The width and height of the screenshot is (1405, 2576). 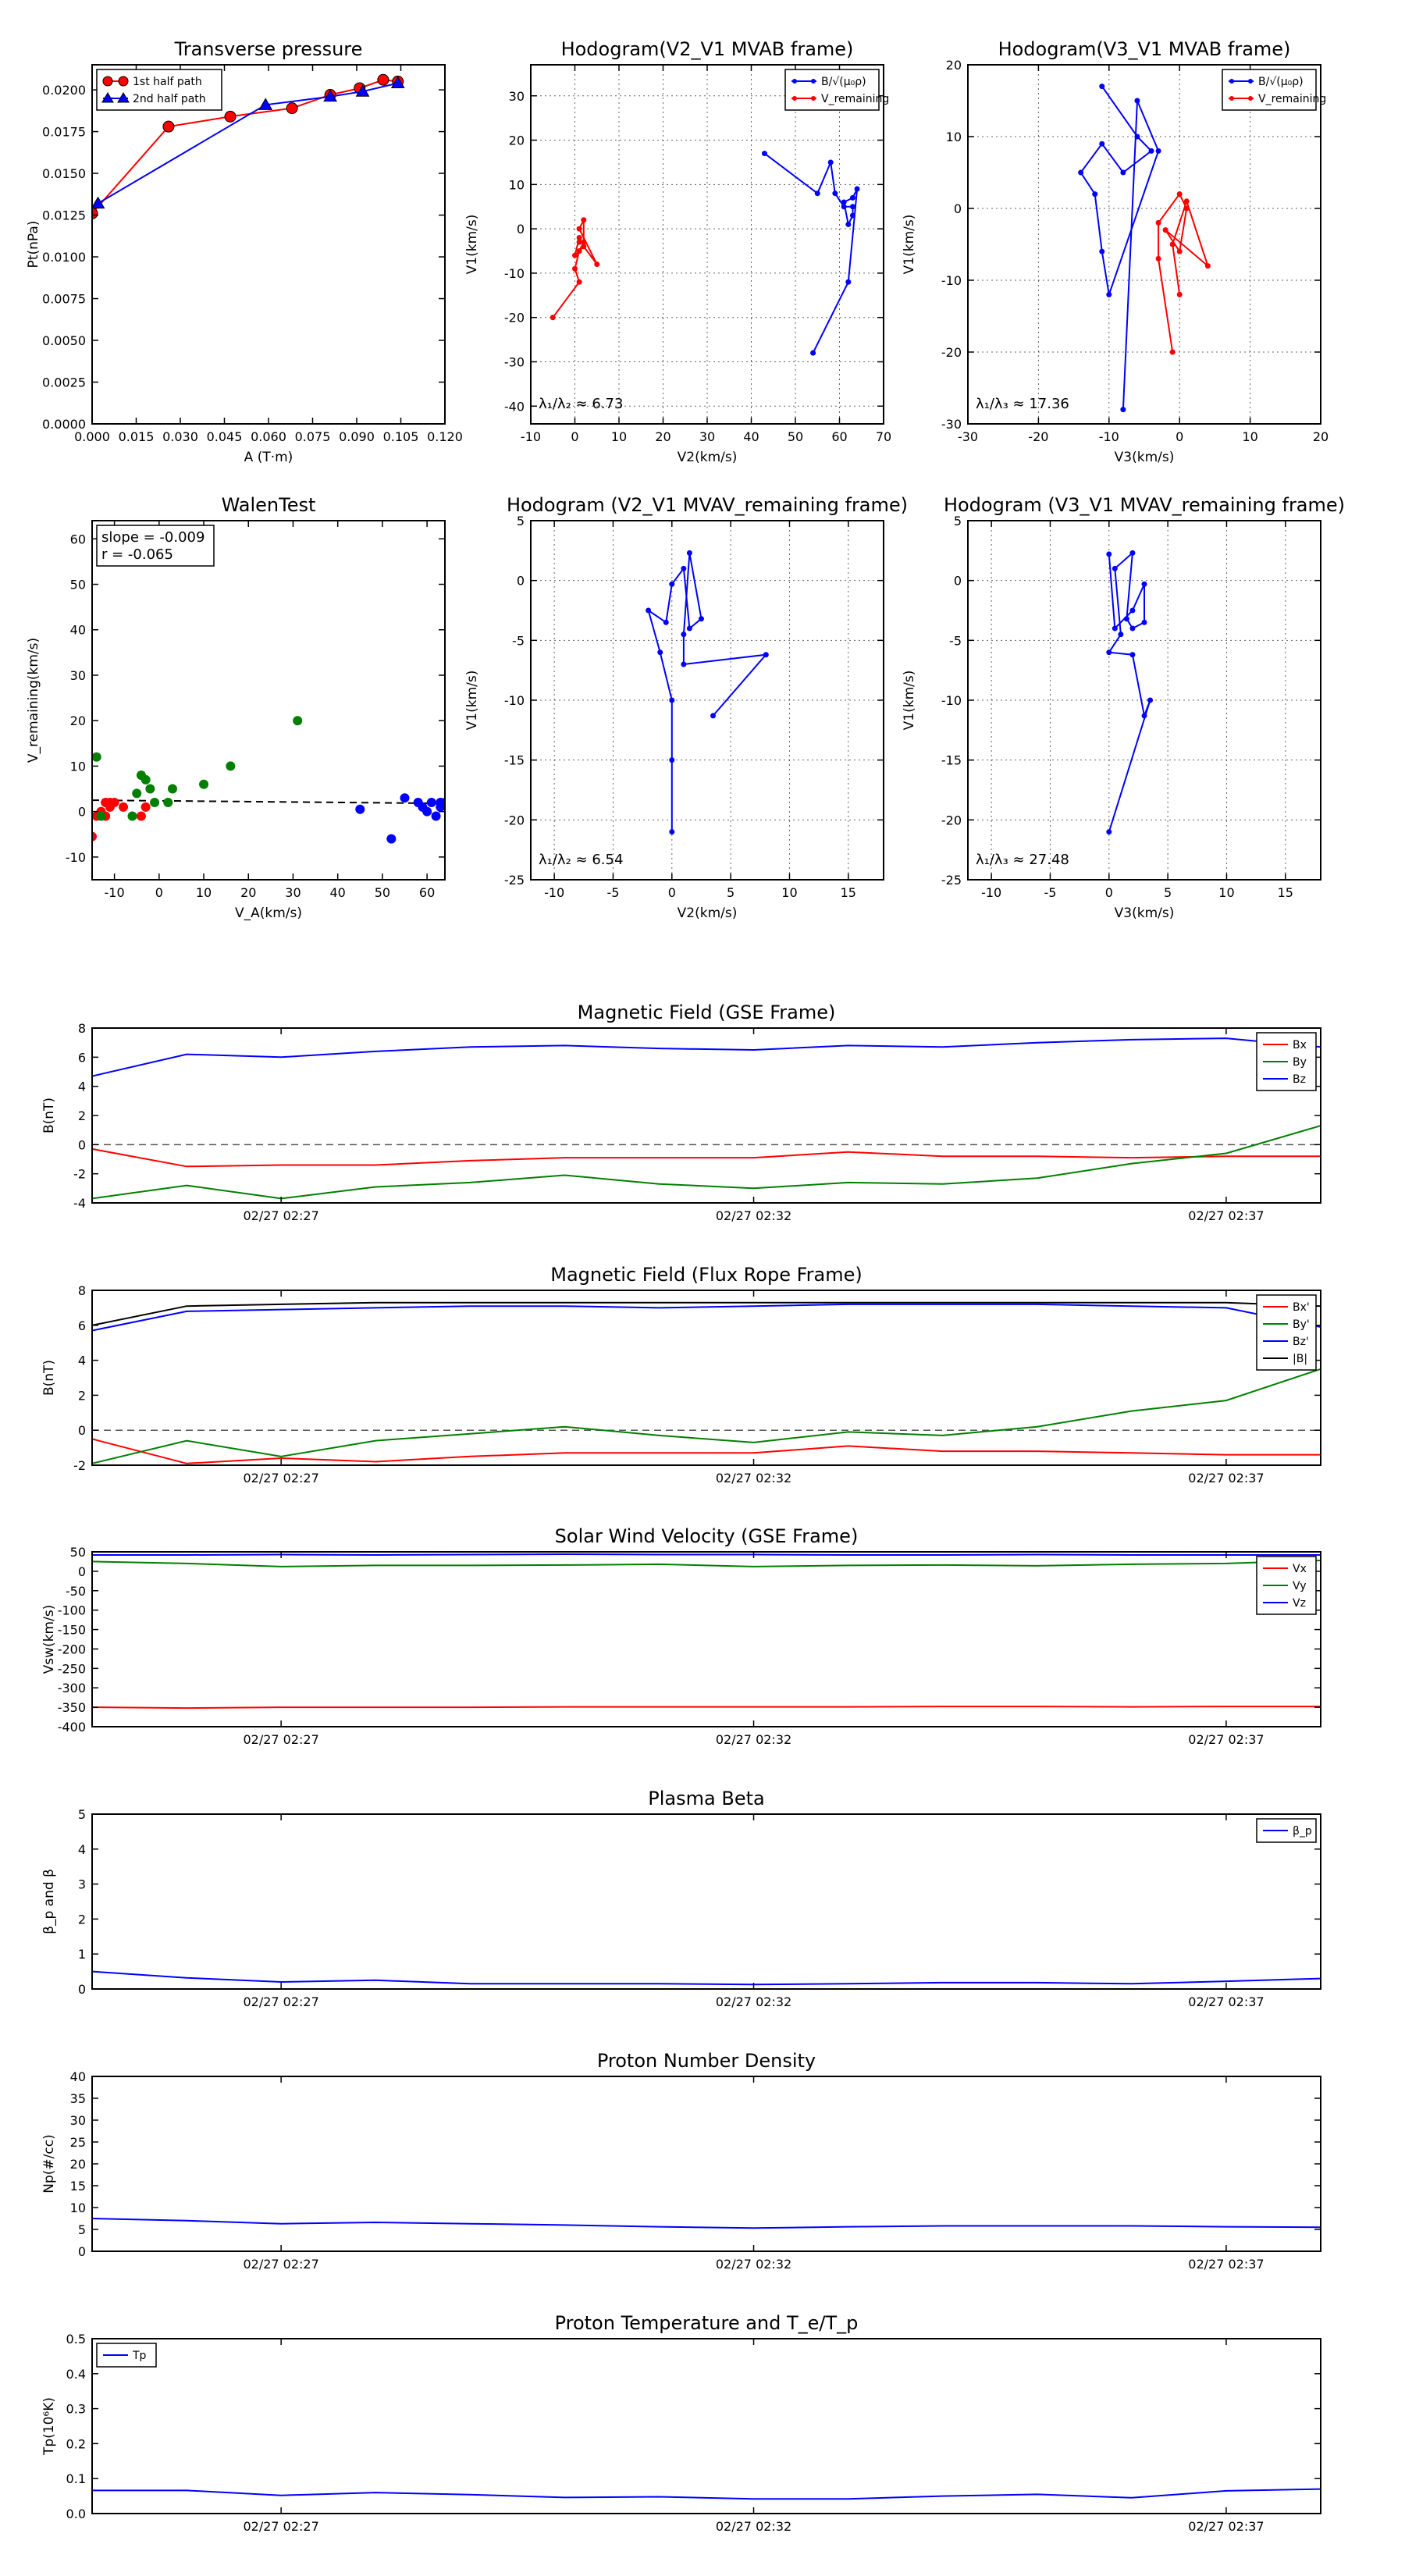 I want to click on y-axis-label: Vsw(km/s), so click(x=49, y=1639).